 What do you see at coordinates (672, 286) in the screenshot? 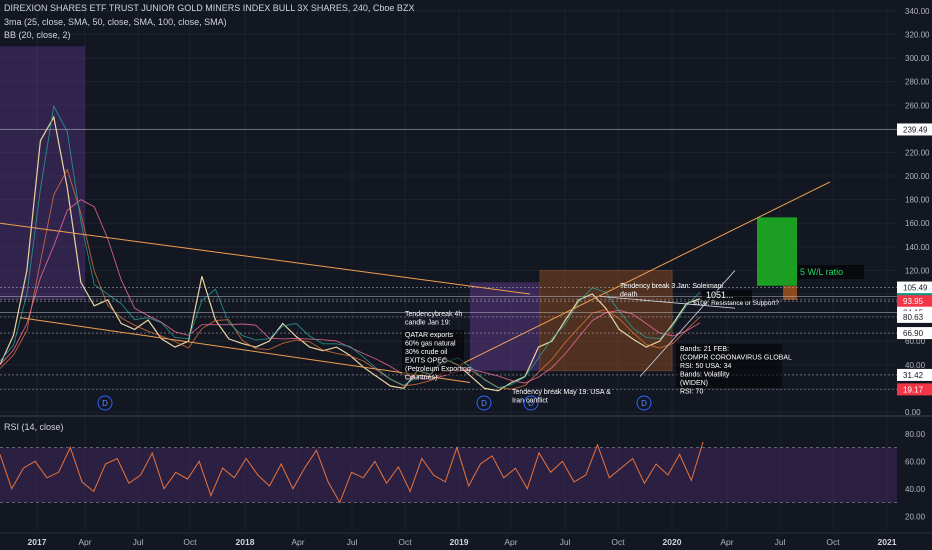
I see `annotation-text: Tendency break 3 Jan: Soleimani` at bounding box center [672, 286].